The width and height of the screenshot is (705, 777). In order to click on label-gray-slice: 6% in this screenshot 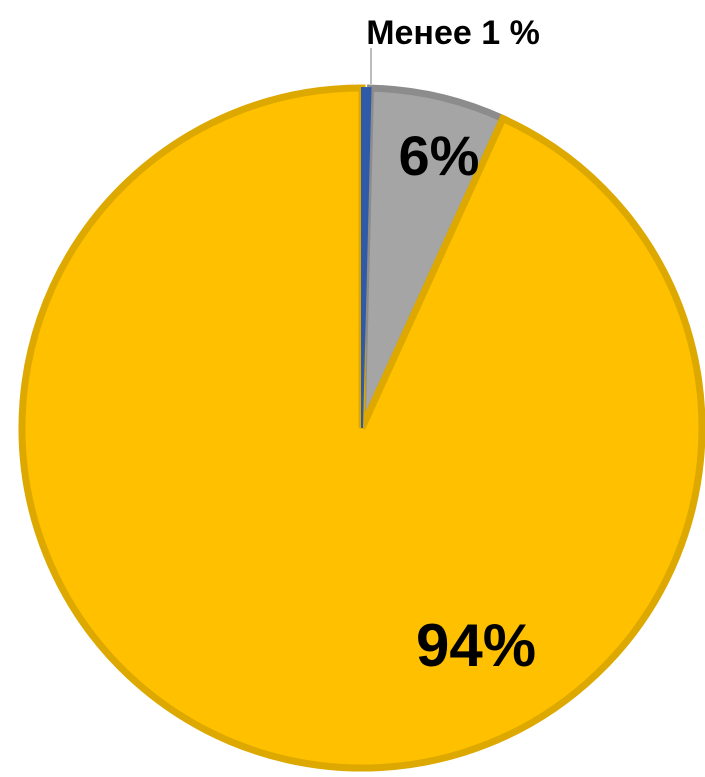, I will do `click(439, 155)`.